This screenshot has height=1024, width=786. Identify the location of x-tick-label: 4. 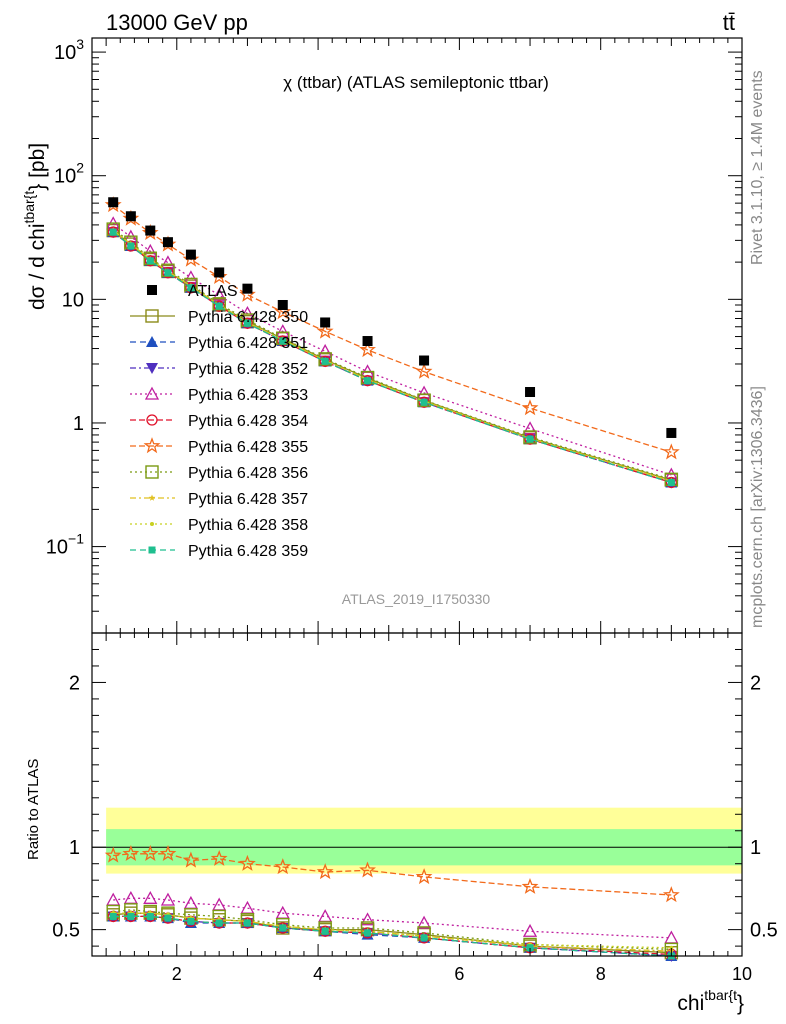
(318, 974).